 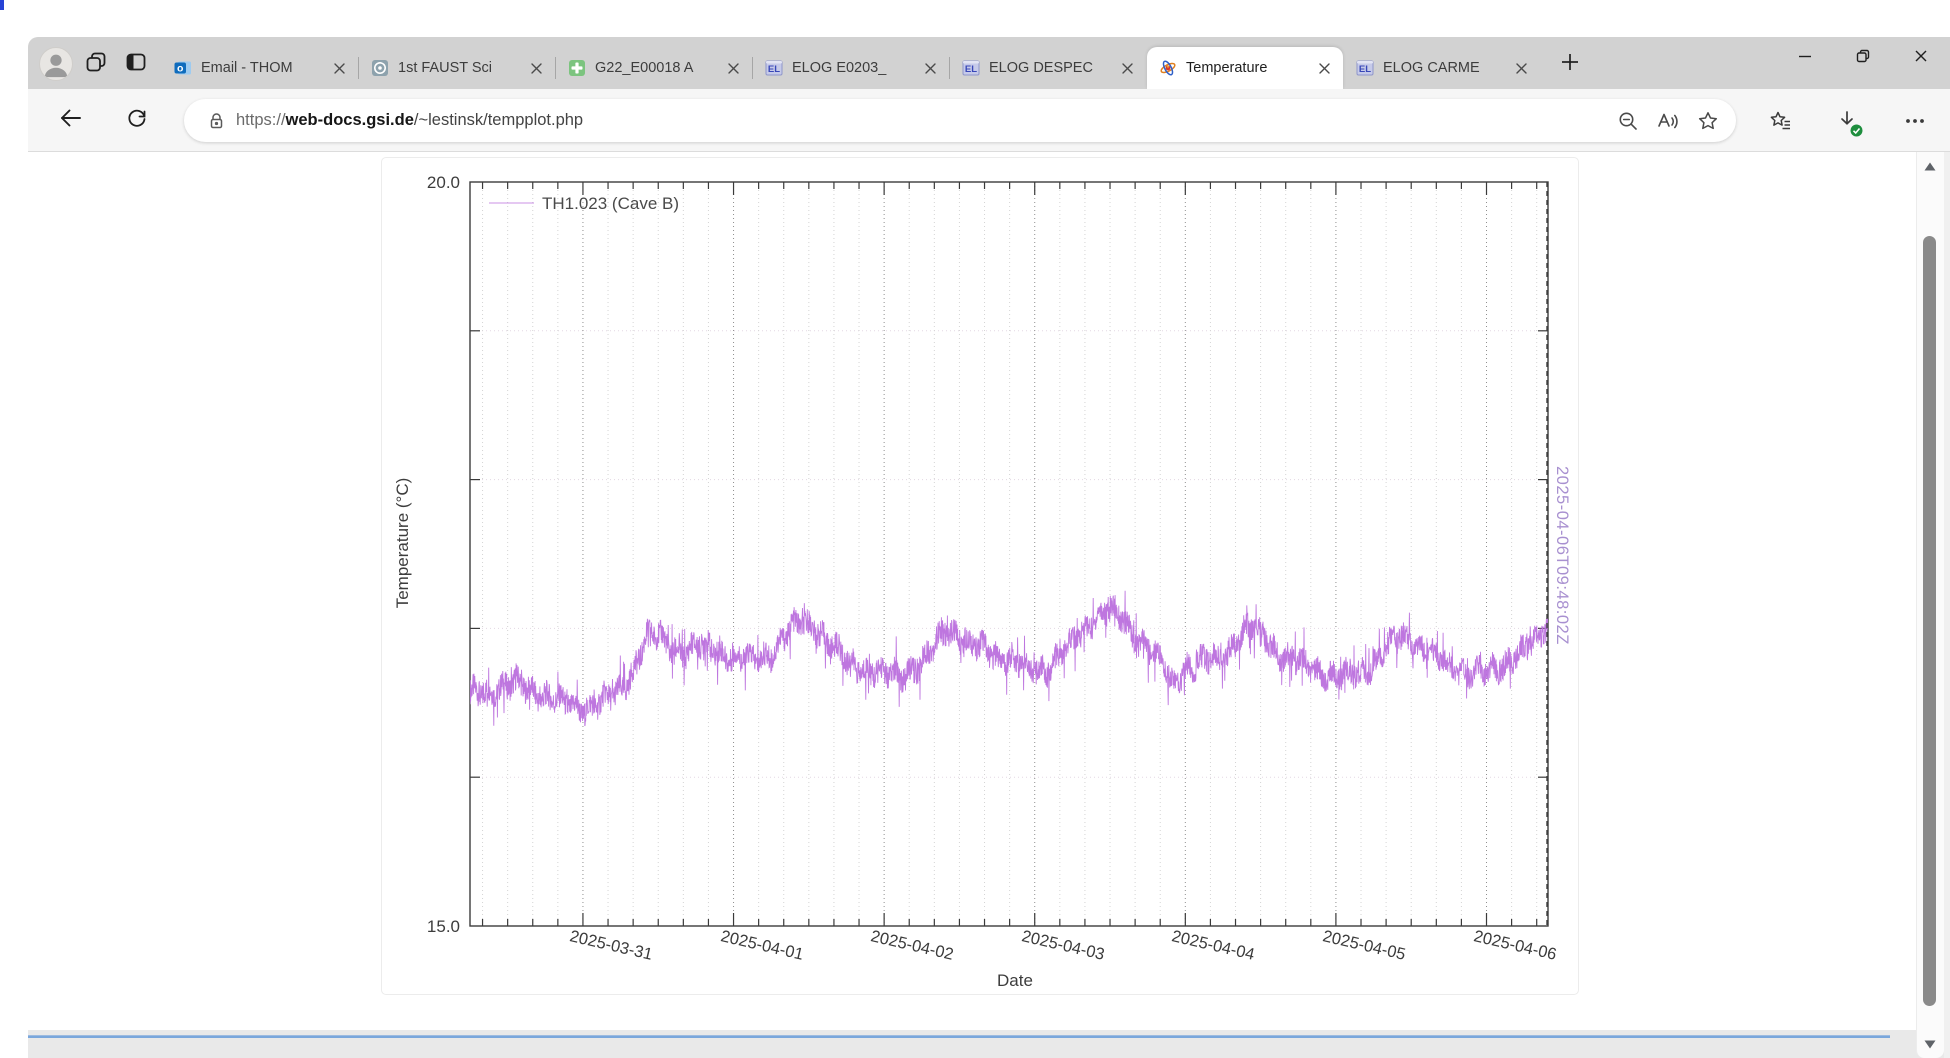 I want to click on window-controls, so click(x=1863, y=58).